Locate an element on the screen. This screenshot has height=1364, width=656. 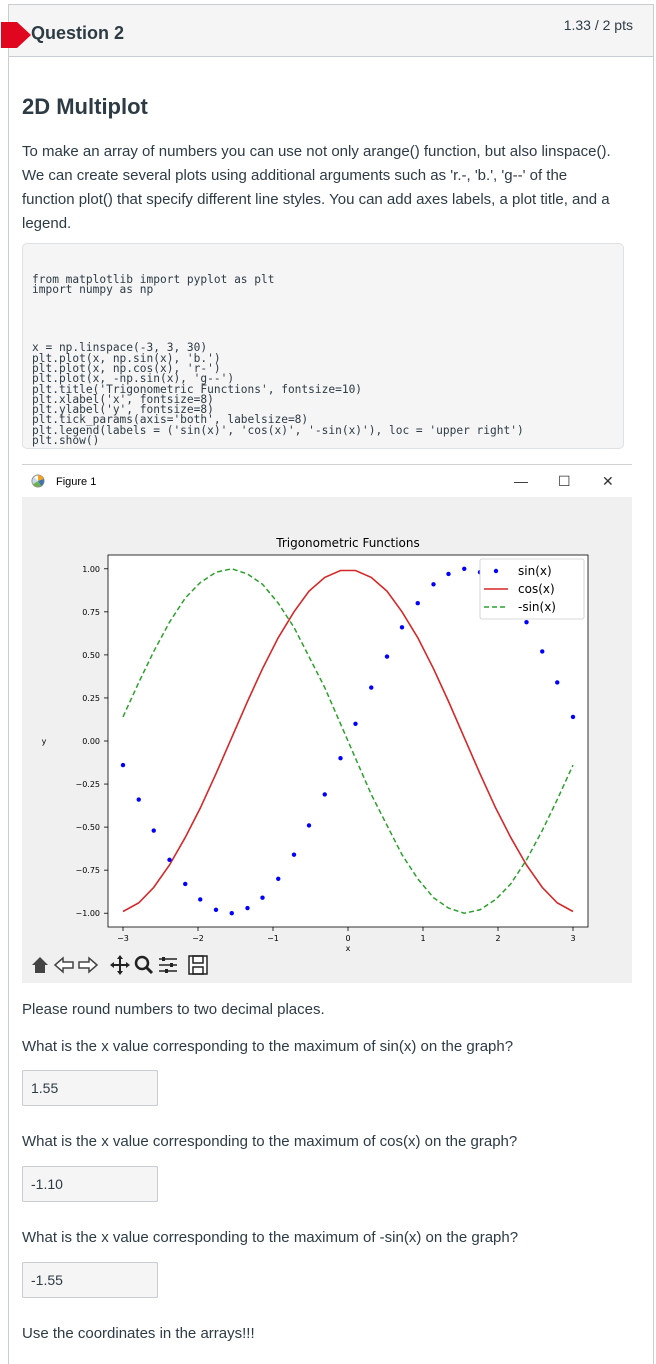
y-tick-label: −0.25 is located at coordinates (87, 784).